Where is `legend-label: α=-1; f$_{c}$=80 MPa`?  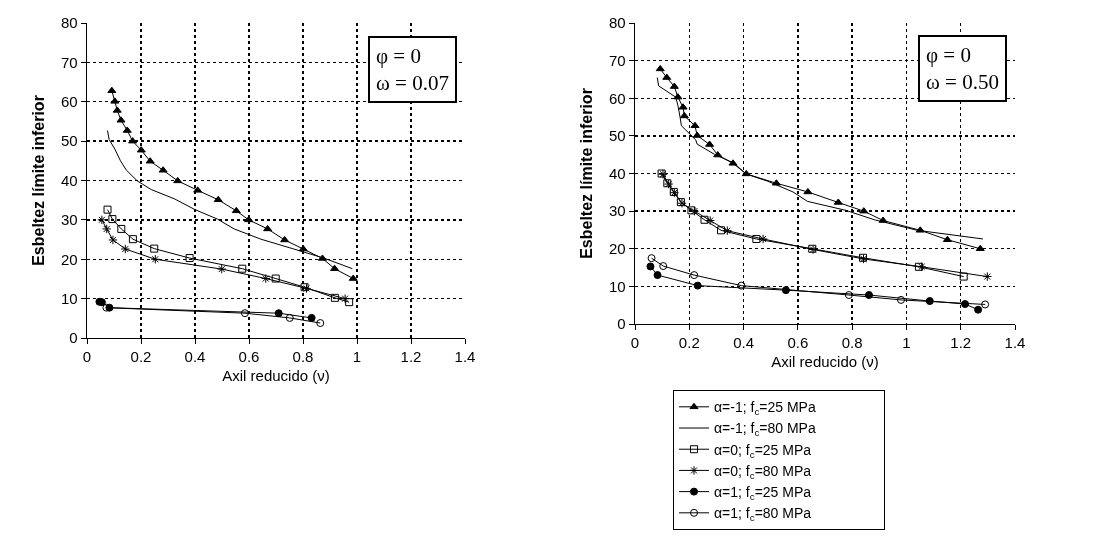 legend-label: α=-1; f$_{c}$=80 MPa is located at coordinates (765, 429).